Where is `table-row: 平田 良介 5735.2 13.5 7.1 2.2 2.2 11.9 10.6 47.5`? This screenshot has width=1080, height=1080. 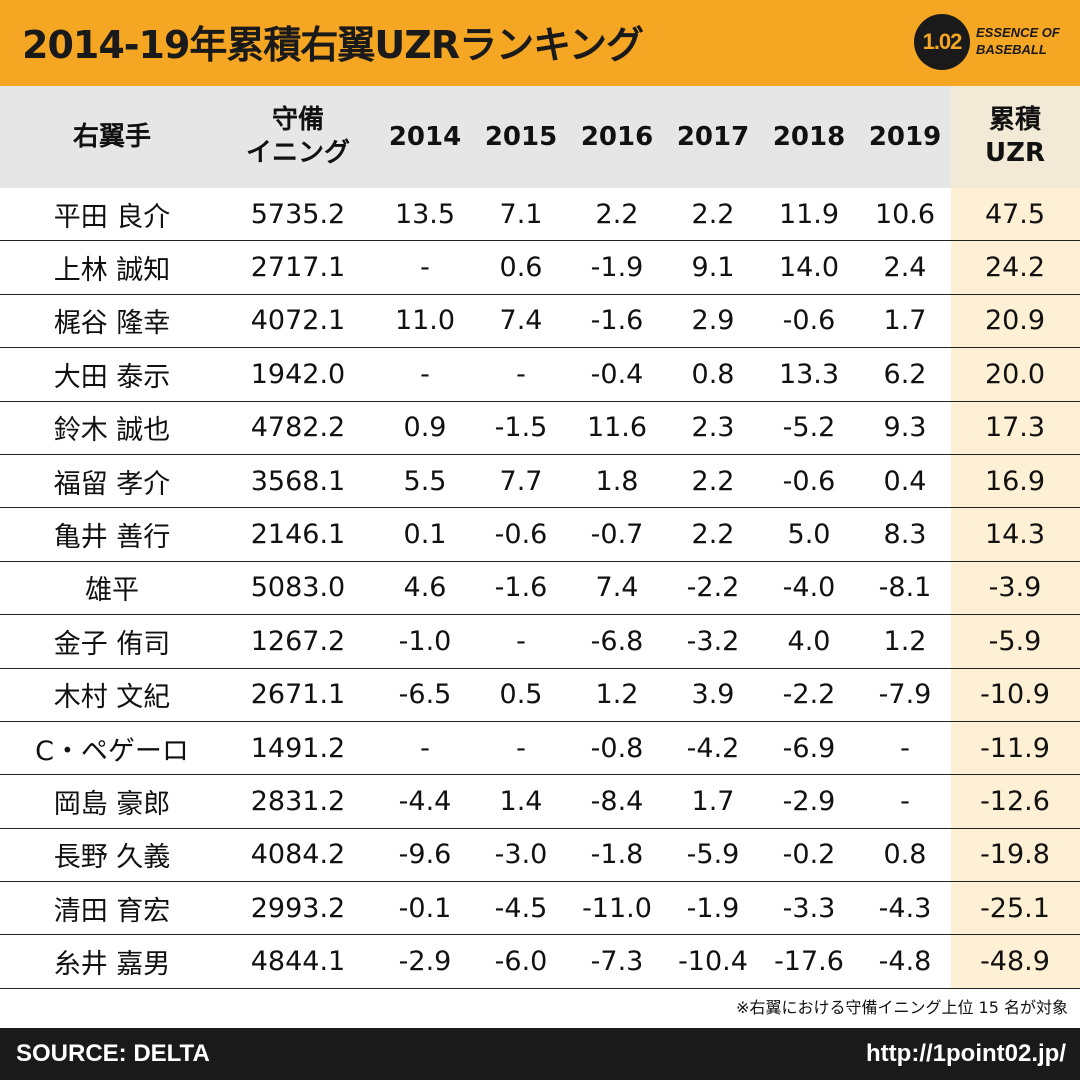 table-row: 平田 良介 5735.2 13.5 7.1 2.2 2.2 11.9 10.6 47.5 is located at coordinates (540, 215).